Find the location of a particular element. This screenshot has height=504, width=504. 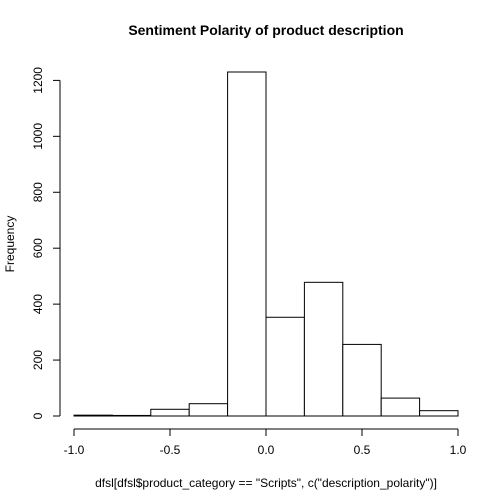

x-tick-label: 0.5 is located at coordinates (362, 450).